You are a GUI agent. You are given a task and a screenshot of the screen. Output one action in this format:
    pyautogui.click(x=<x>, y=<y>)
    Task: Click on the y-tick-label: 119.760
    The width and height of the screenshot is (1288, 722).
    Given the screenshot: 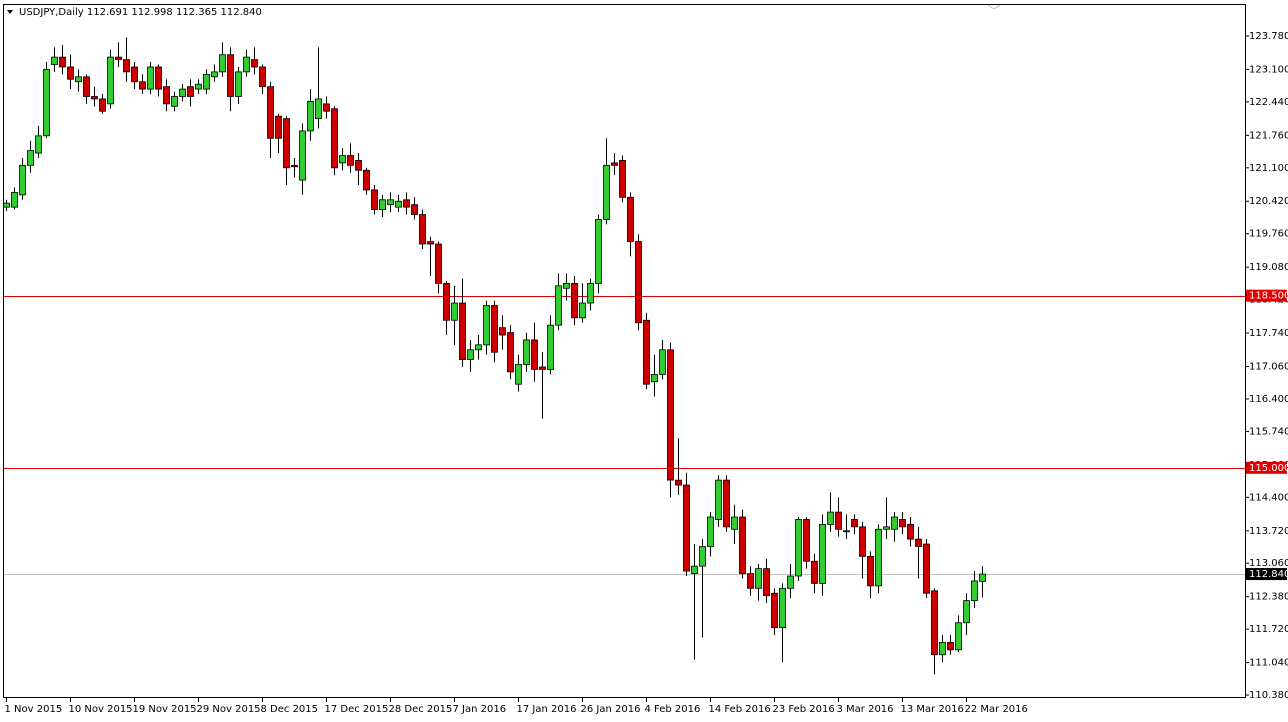 What is the action you would take?
    pyautogui.click(x=1268, y=234)
    